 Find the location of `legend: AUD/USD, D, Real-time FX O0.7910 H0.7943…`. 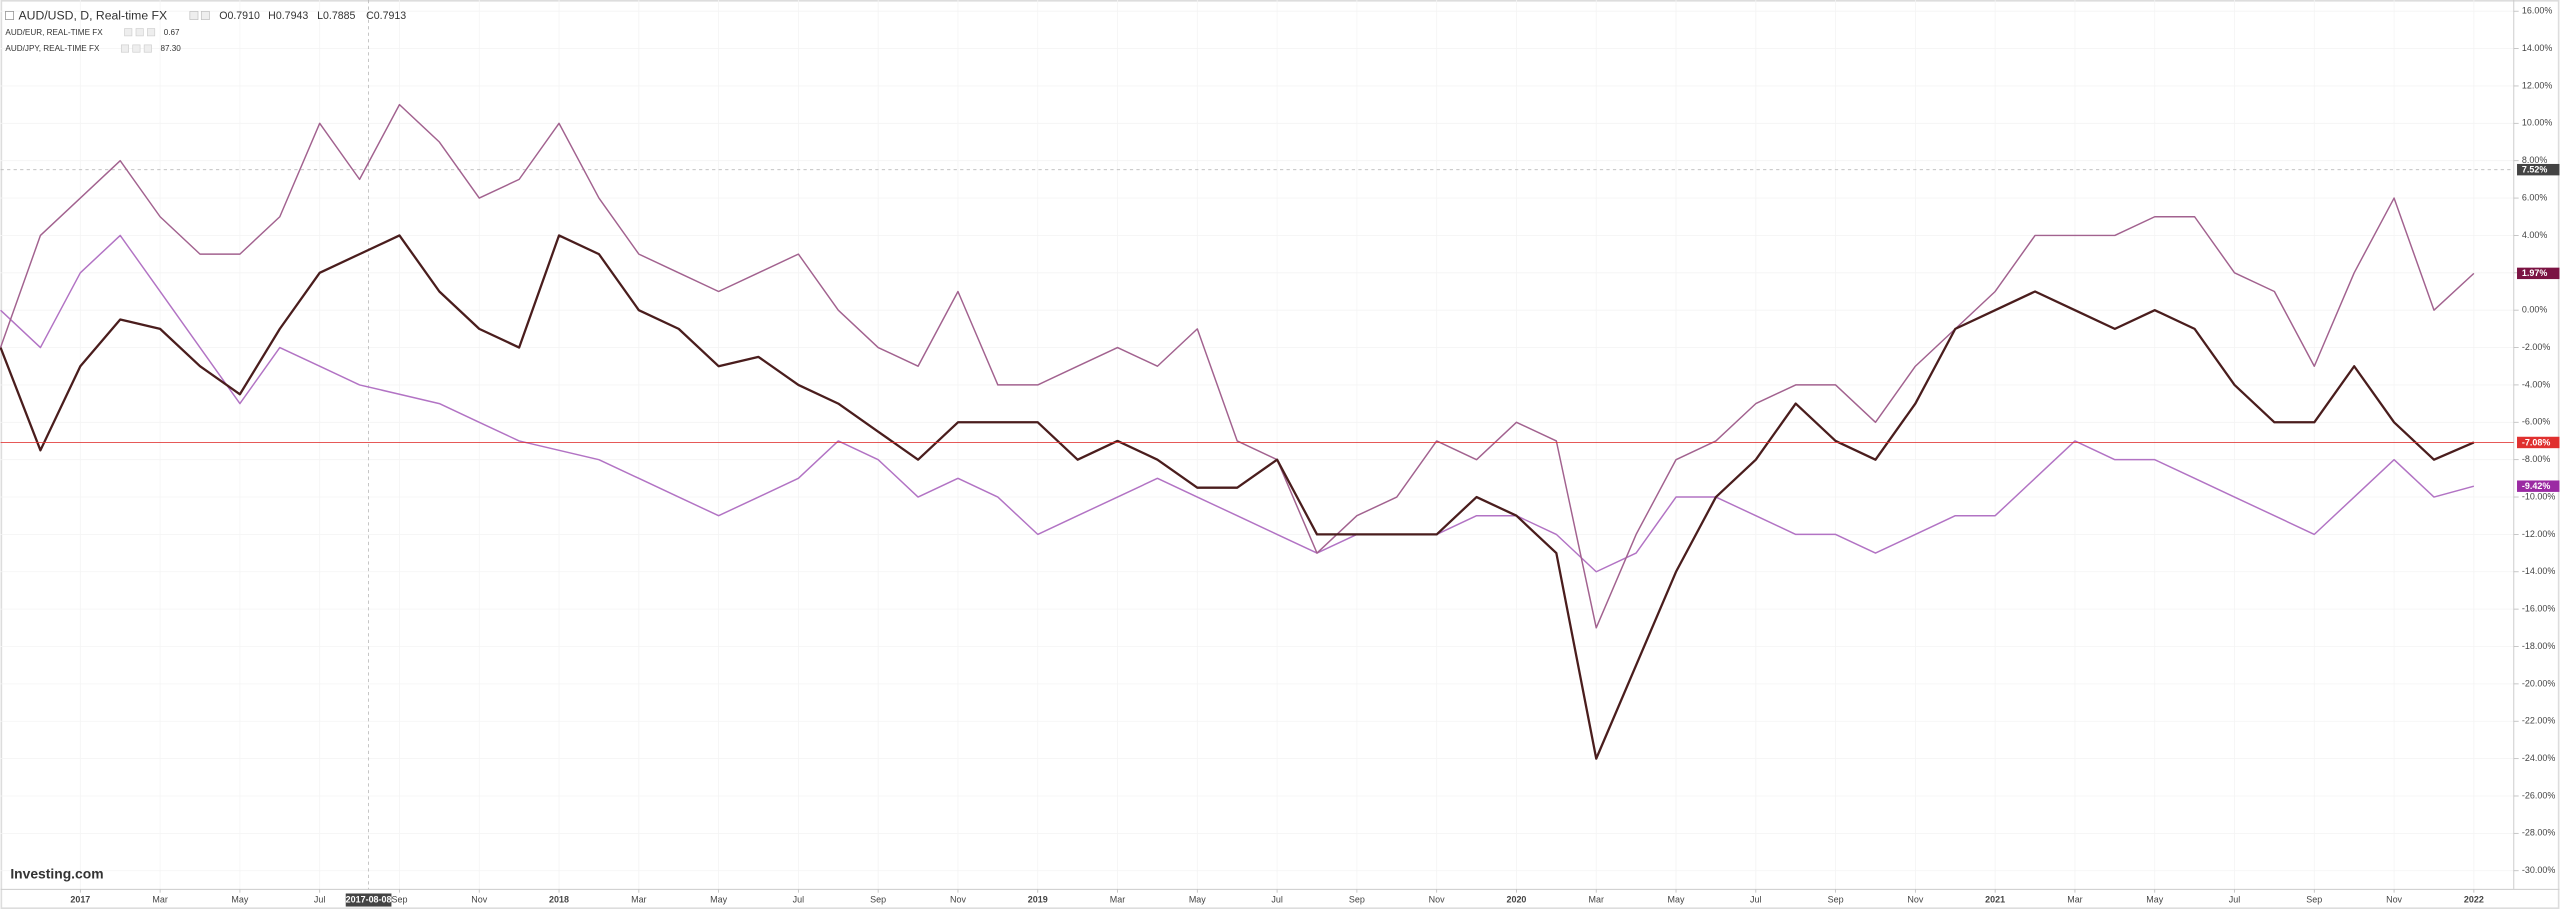

legend: AUD/USD, D, Real-time FX O0.7910 H0.7943… is located at coordinates (205, 31).